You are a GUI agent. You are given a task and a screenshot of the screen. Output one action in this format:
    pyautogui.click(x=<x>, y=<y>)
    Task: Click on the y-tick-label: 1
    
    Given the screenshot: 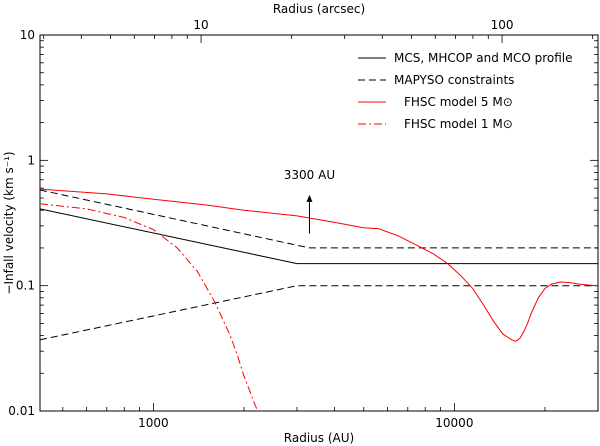 What is the action you would take?
    pyautogui.click(x=31, y=160)
    